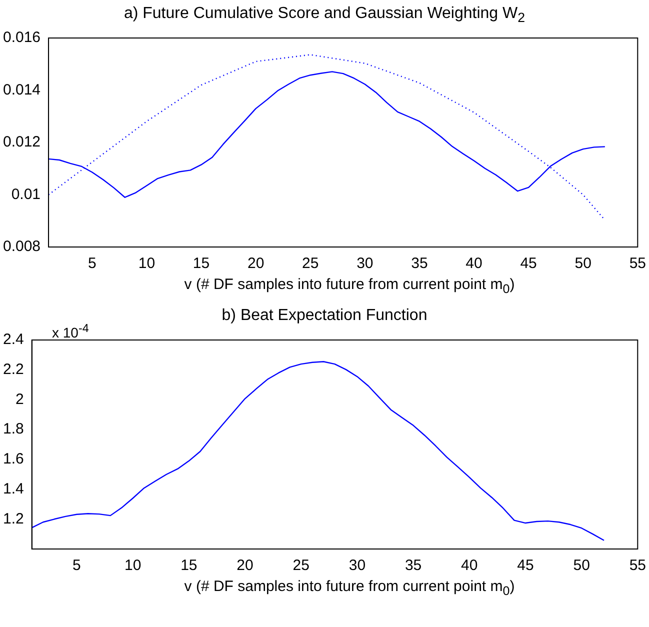 The image size is (649, 627). What do you see at coordinates (13, 489) in the screenshot?
I see `y-tick-label: 1.4` at bounding box center [13, 489].